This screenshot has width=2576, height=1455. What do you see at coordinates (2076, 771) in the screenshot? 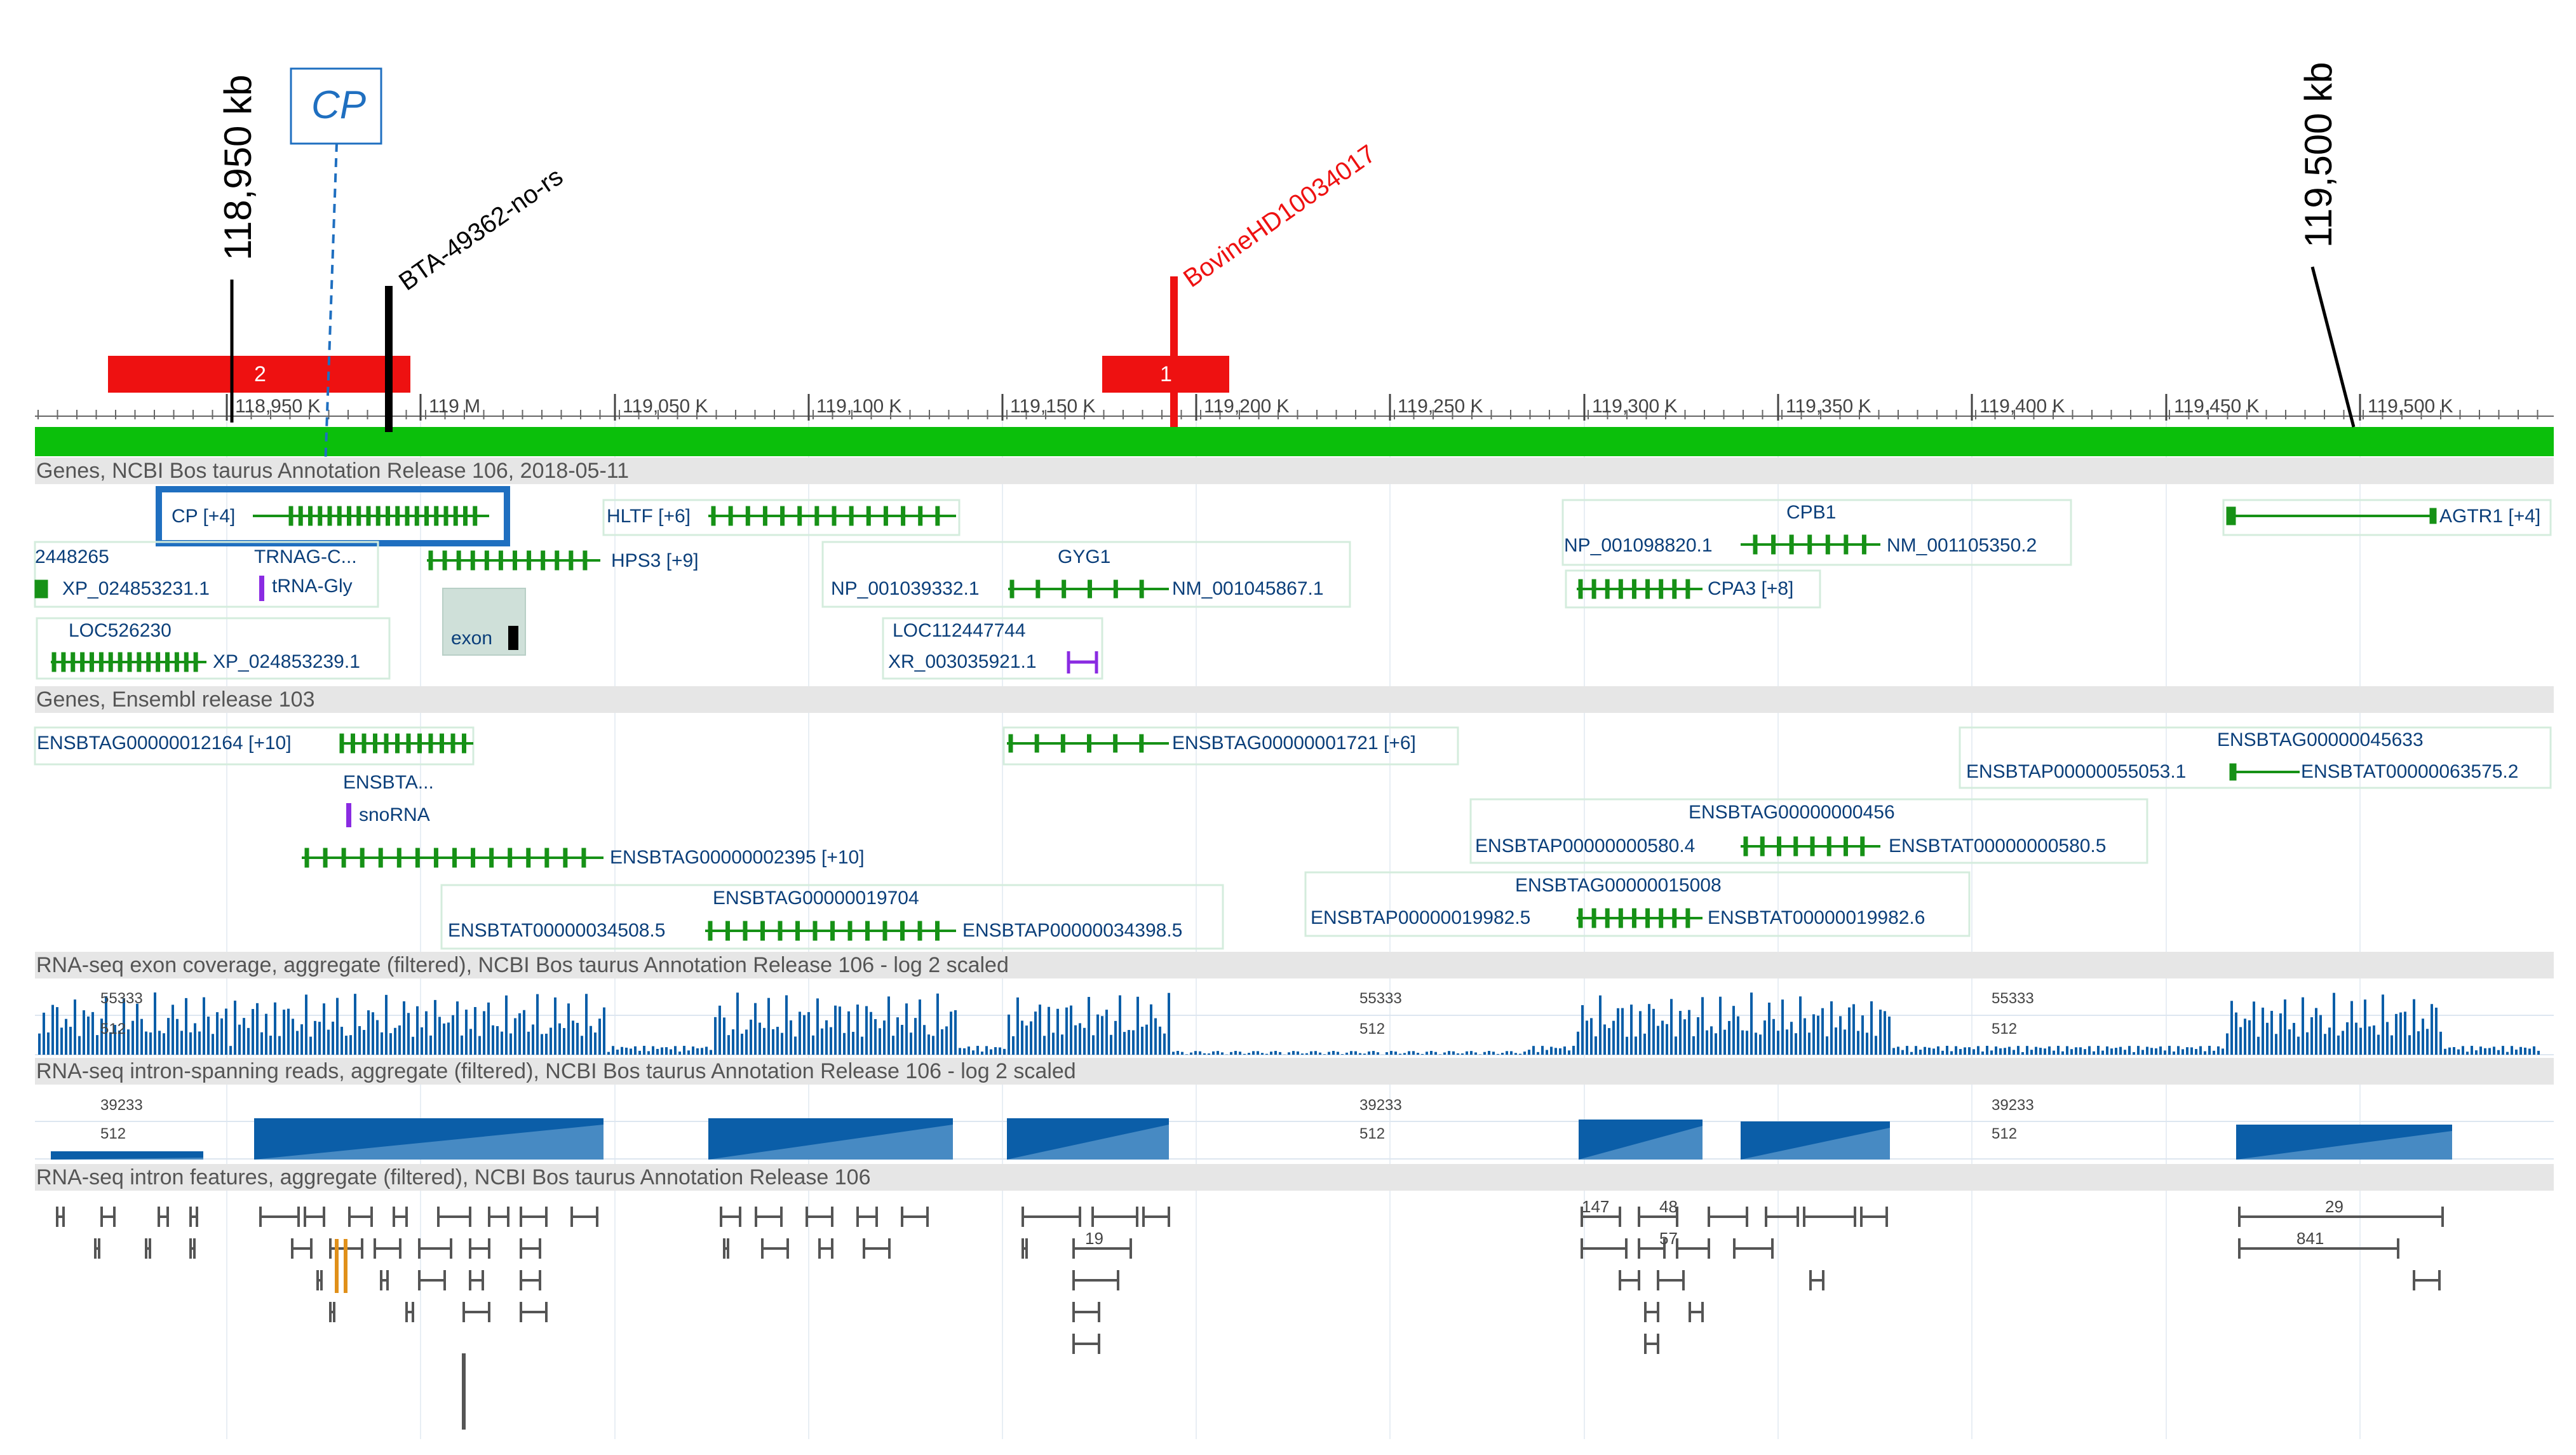
I see `gene-label-ensbtap55053: ENSBTAP00000055053.1` at bounding box center [2076, 771].